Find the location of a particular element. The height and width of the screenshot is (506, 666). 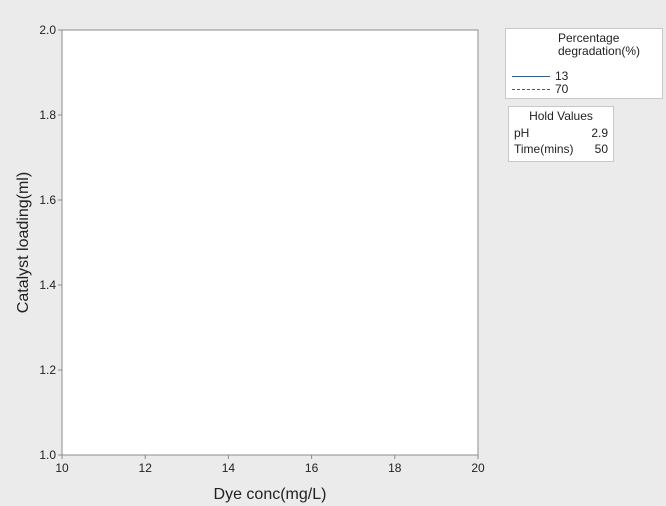

legend-entry-70: 70 is located at coordinates (540, 89).